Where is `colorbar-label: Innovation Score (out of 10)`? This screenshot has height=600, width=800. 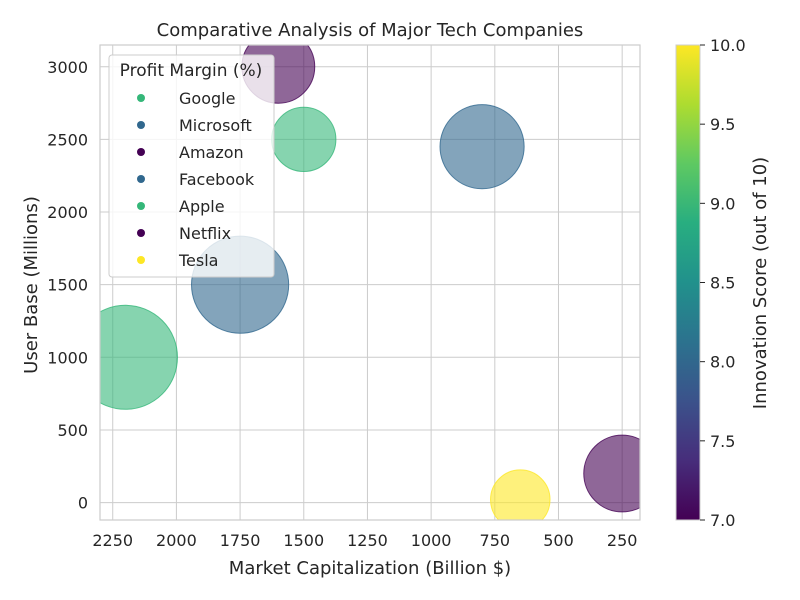 colorbar-label: Innovation Score (out of 10) is located at coordinates (760, 283).